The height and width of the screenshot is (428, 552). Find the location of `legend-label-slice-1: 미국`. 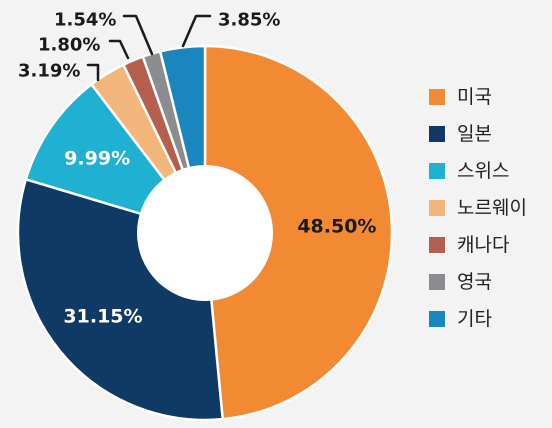

legend-label-slice-1: 미국 is located at coordinates (474, 97).